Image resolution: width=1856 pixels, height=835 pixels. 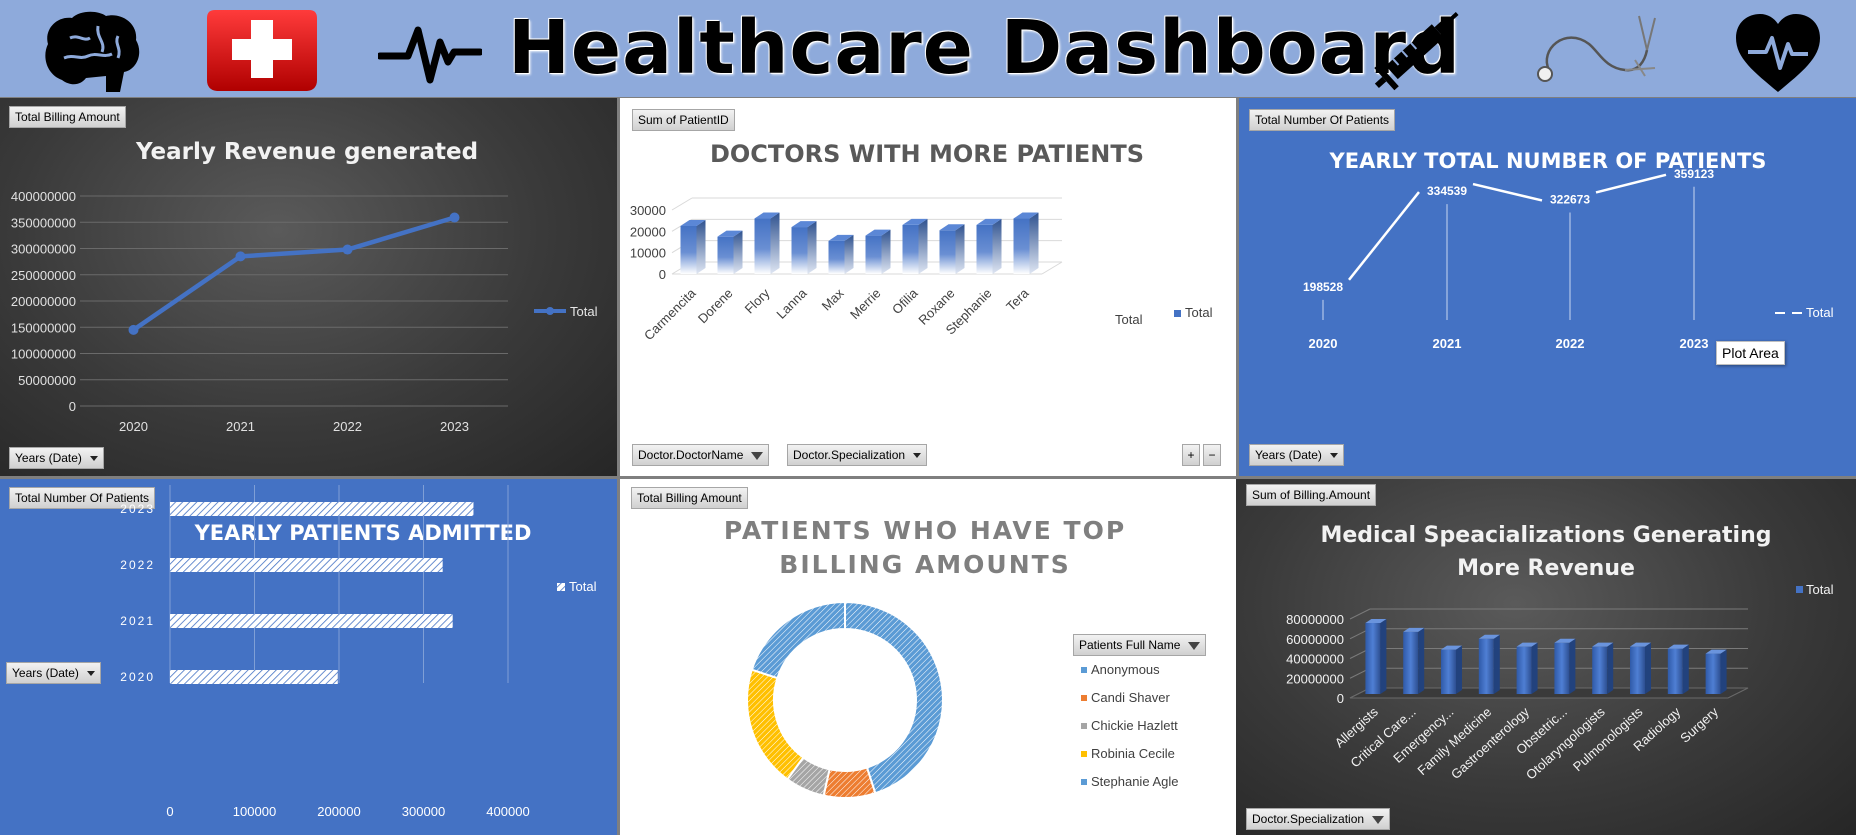 I want to click on y-tick-label: 300000000, so click(x=43, y=249).